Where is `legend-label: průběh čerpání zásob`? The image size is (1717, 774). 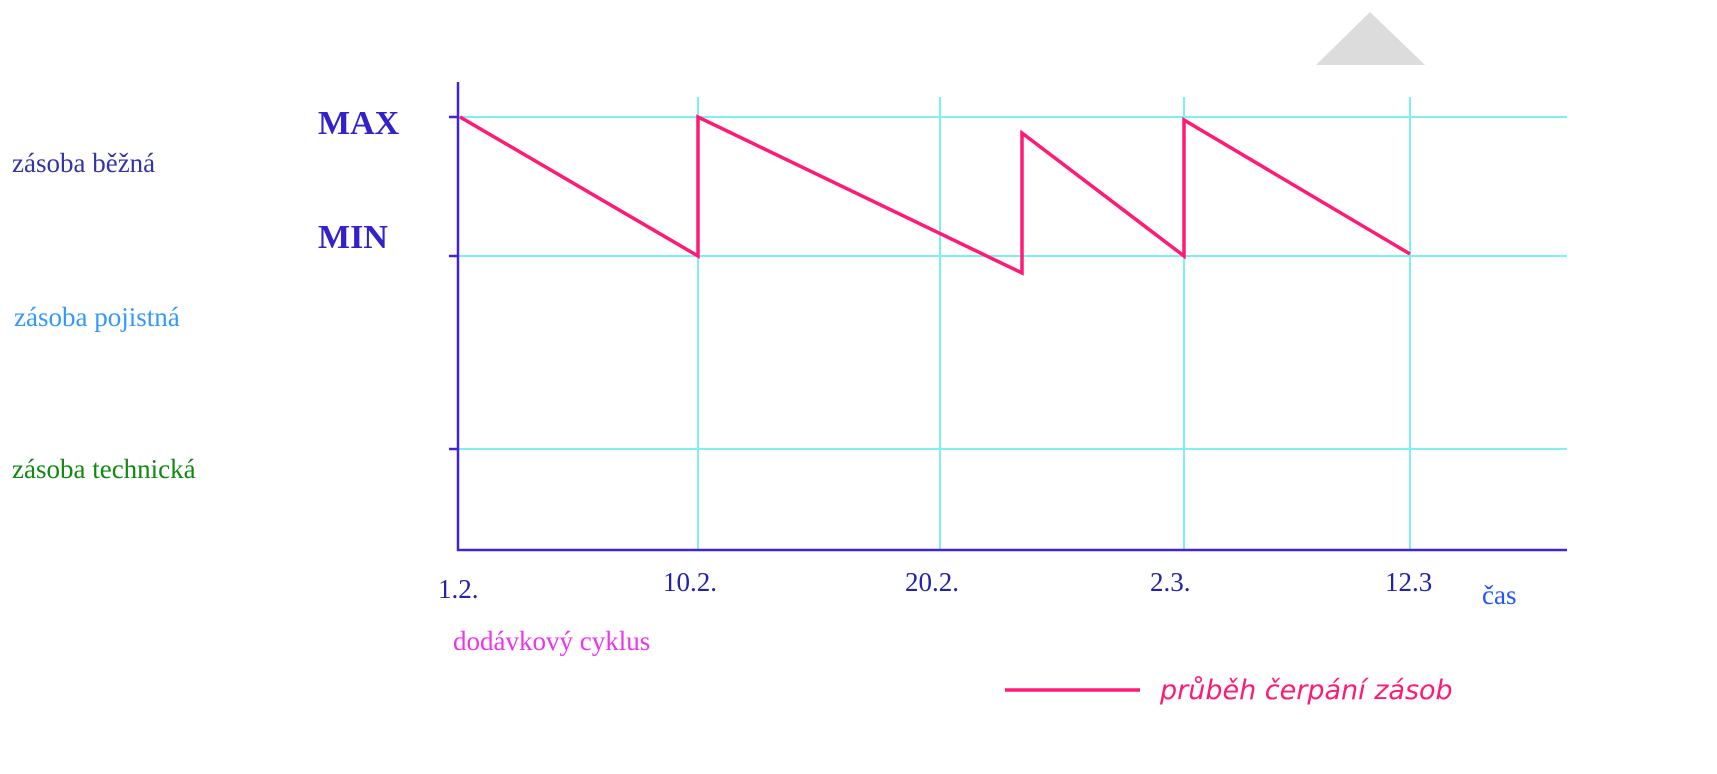
legend-label: průběh čerpání zásob is located at coordinates (1306, 690).